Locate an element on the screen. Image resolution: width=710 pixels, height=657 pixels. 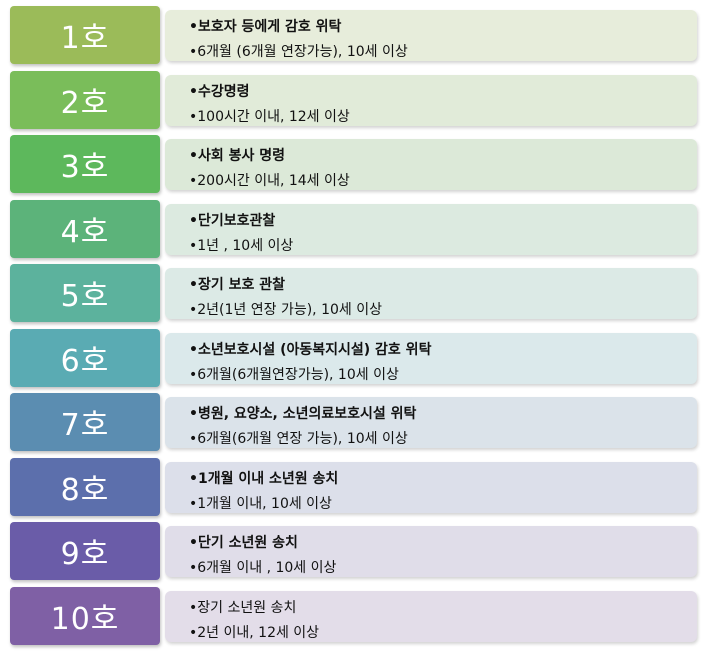
disposition-number-box: 10호 is located at coordinates (85, 615).